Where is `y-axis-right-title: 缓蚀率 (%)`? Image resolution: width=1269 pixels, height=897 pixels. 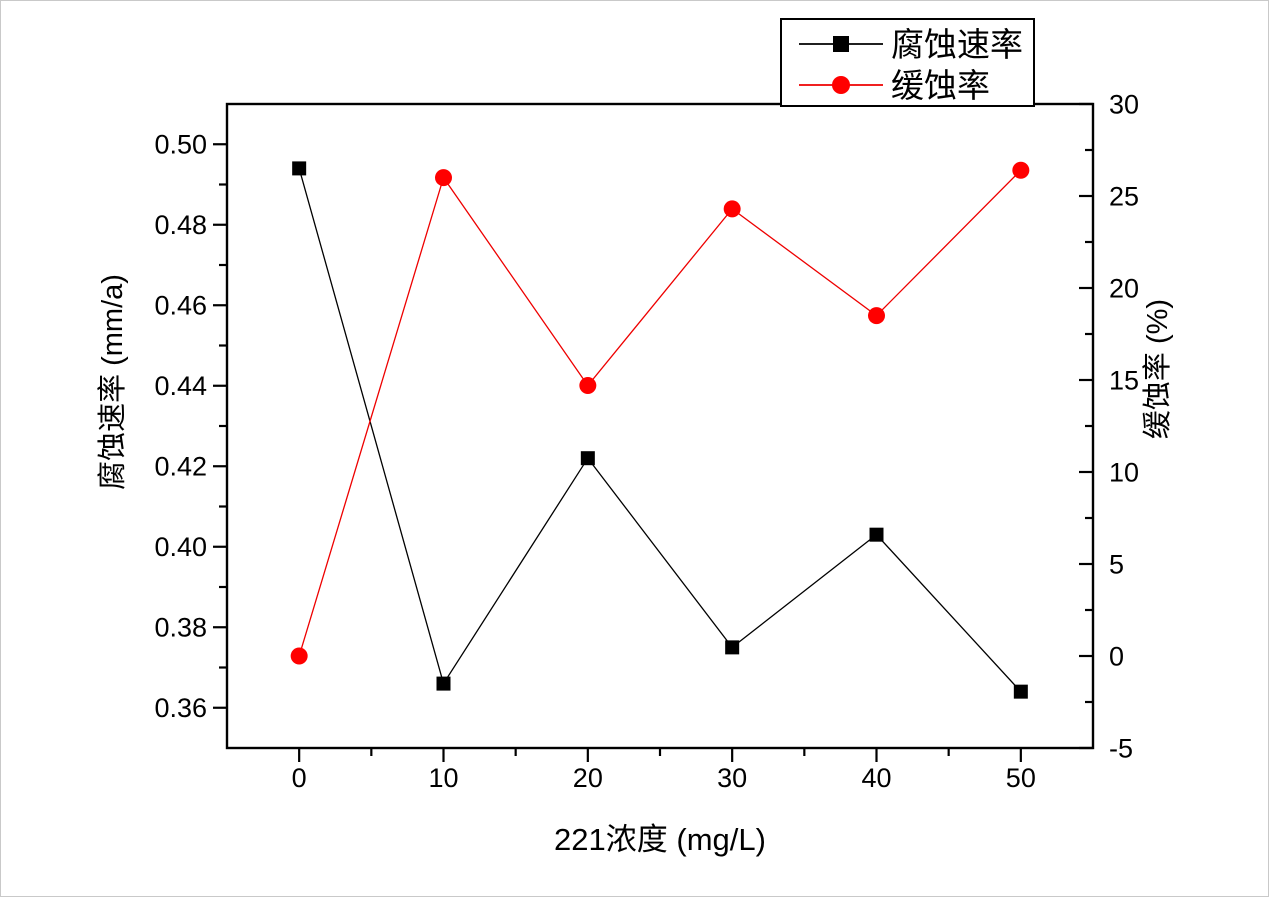
y-axis-right-title: 缓蚀率 (%) is located at coordinates (1157, 369).